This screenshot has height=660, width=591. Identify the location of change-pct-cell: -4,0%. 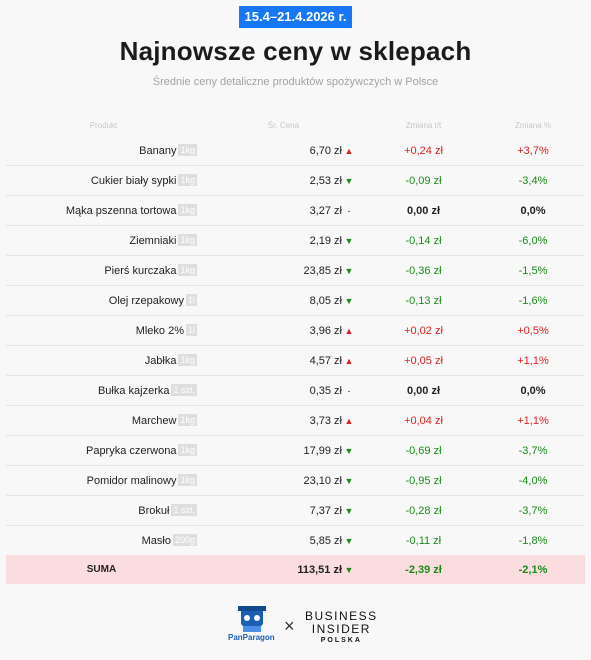
(533, 480).